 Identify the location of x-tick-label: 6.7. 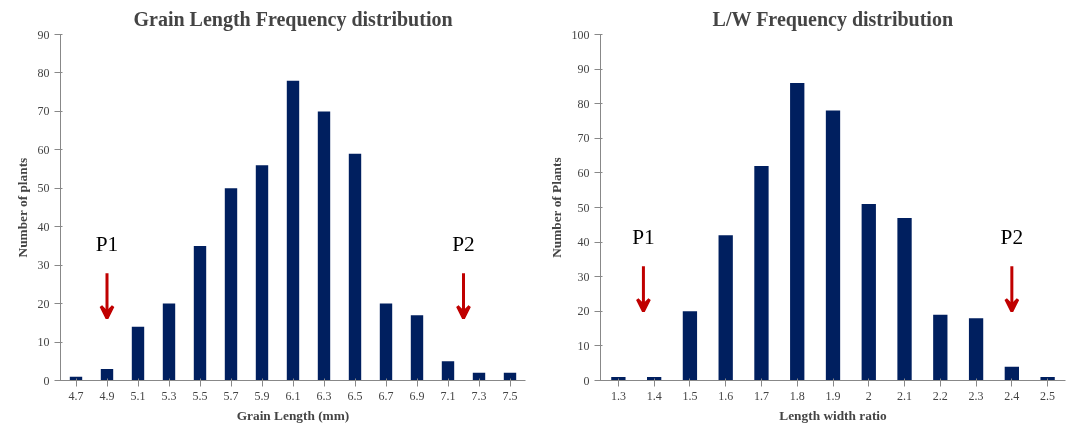
(386, 395).